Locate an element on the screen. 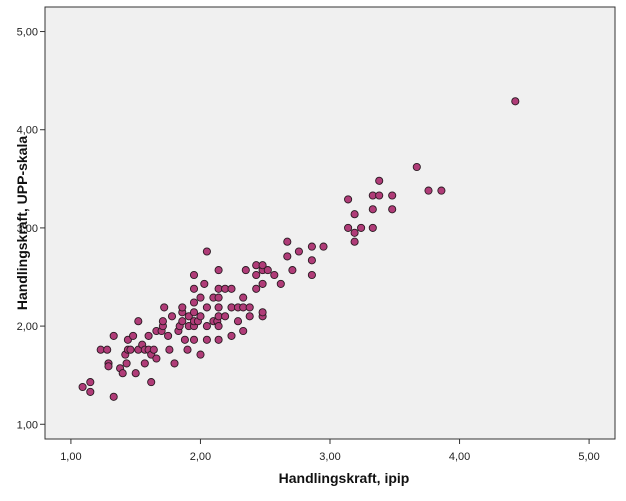  x-tick-label: 3,00 is located at coordinates (329, 457).